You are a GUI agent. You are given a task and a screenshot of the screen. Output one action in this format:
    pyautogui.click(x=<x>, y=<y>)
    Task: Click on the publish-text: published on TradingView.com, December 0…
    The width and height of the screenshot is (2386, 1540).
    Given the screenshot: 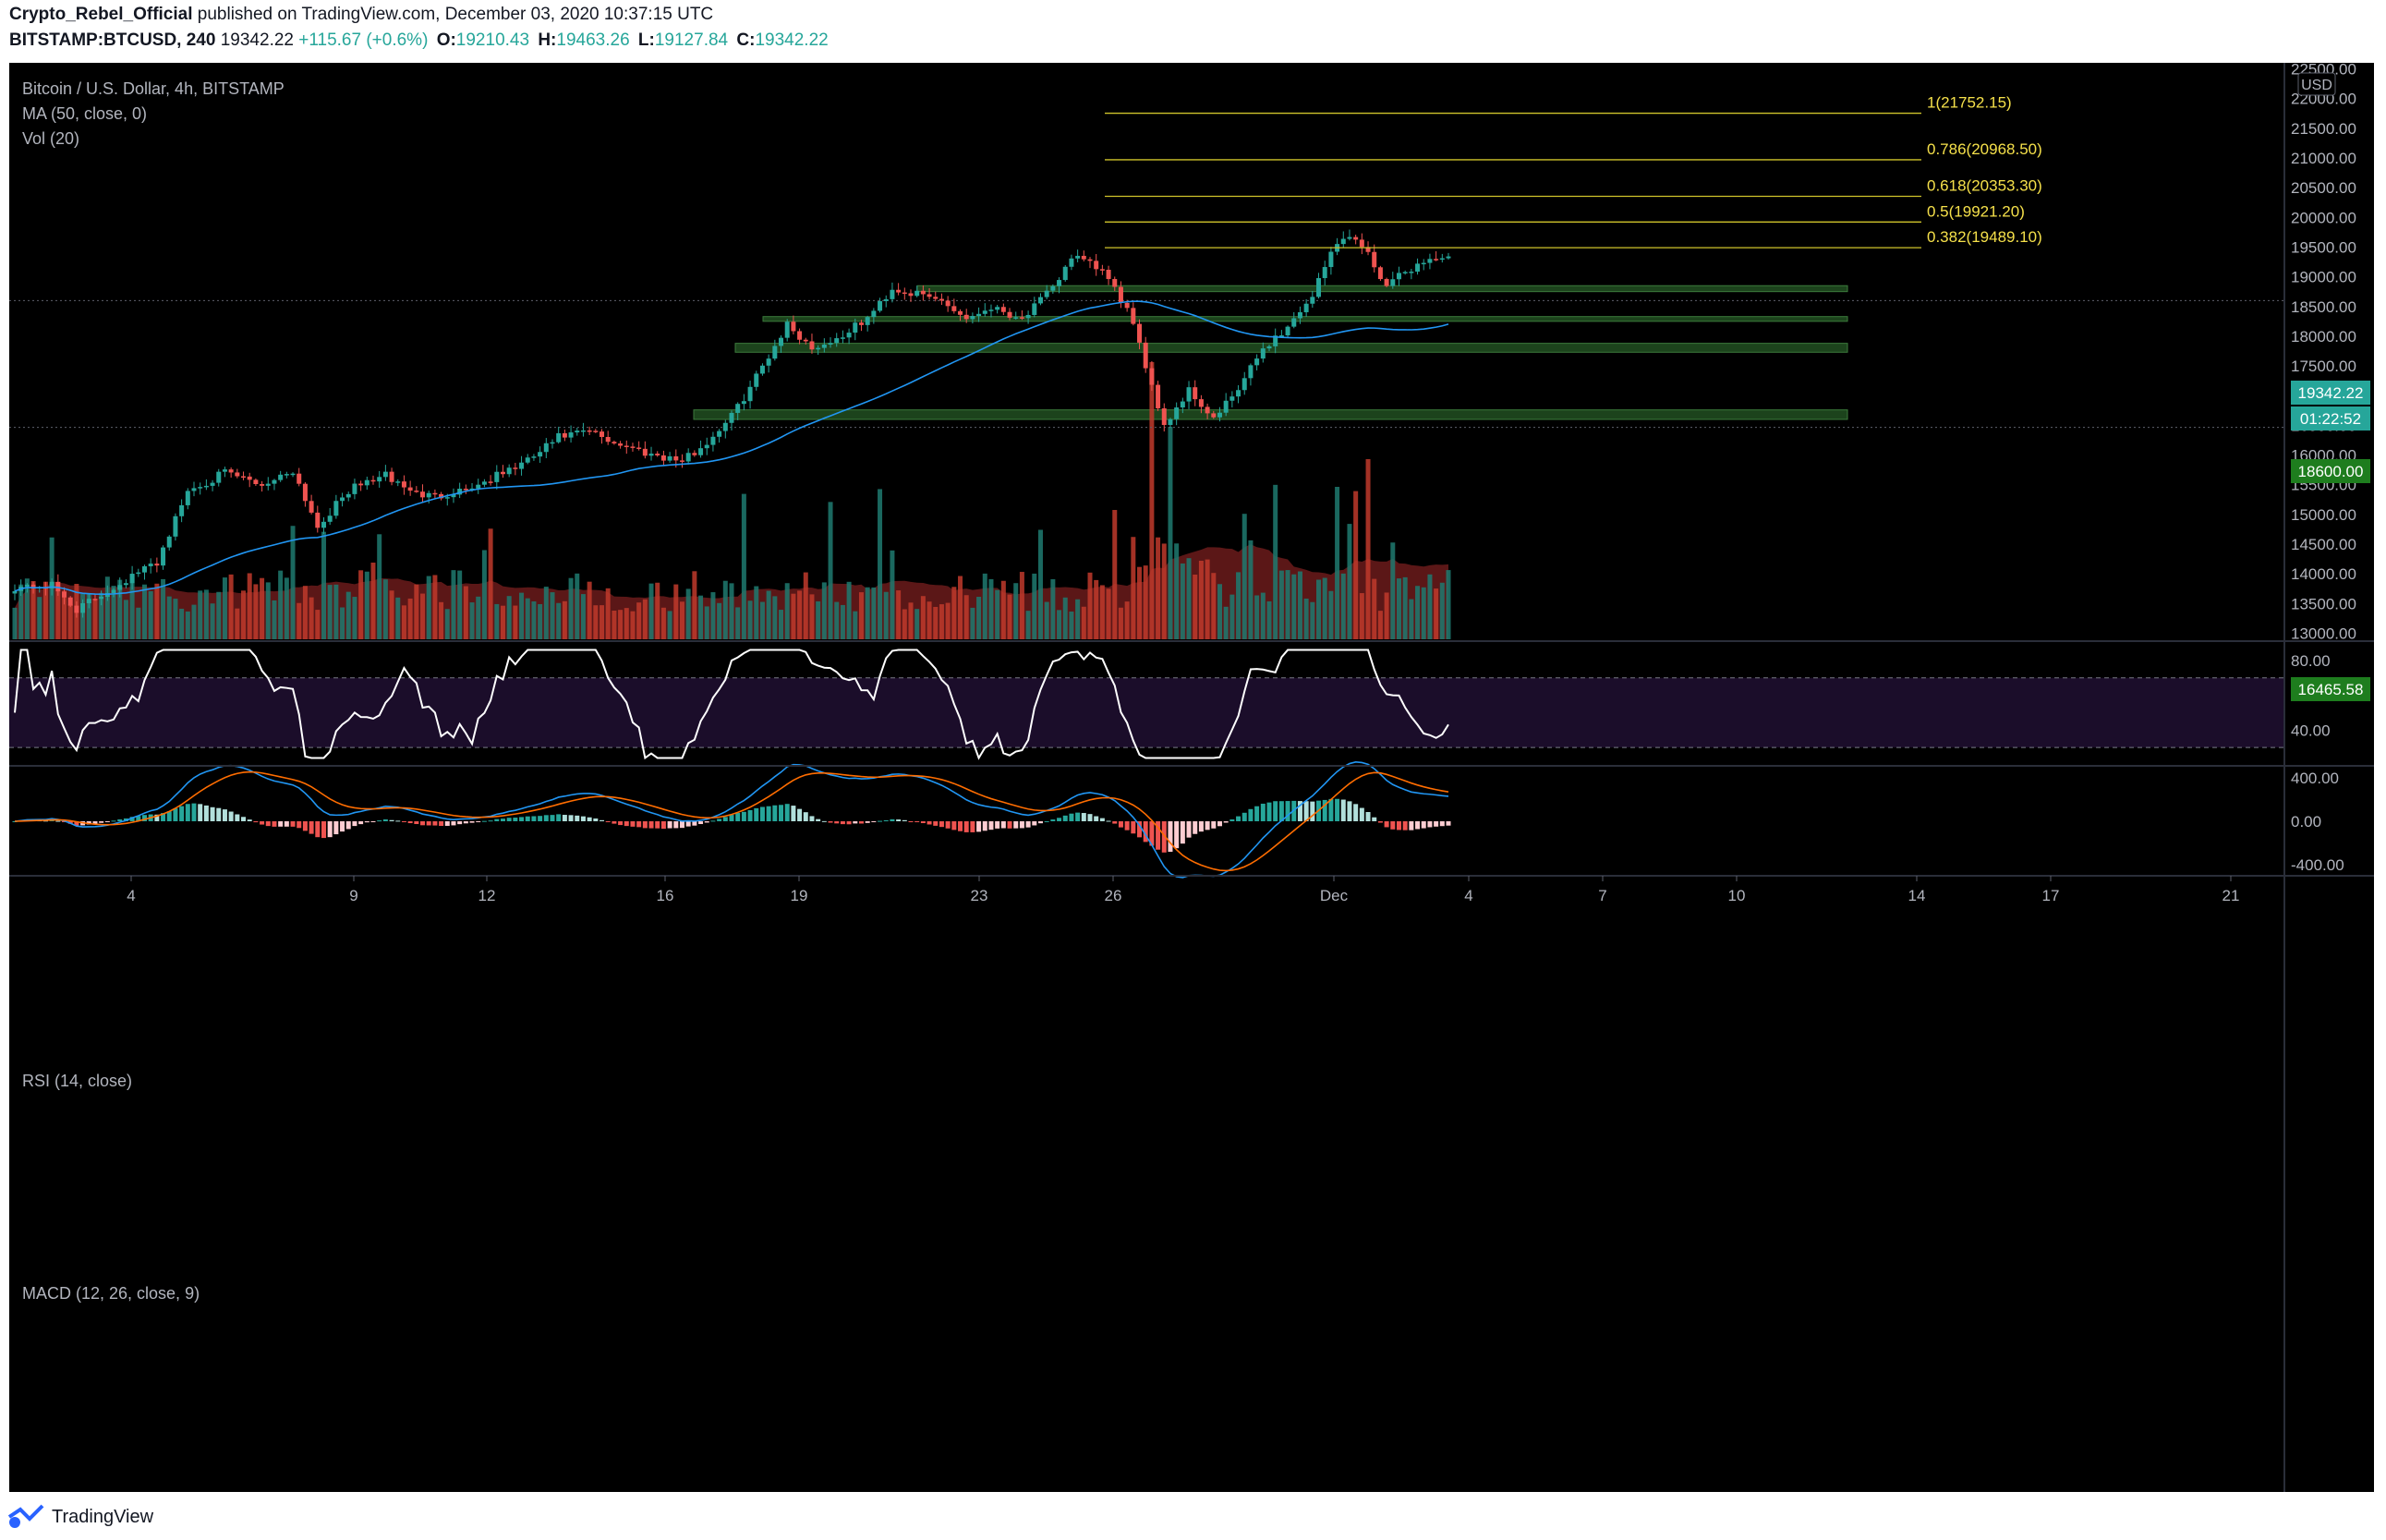 What is the action you would take?
    pyautogui.click(x=453, y=15)
    